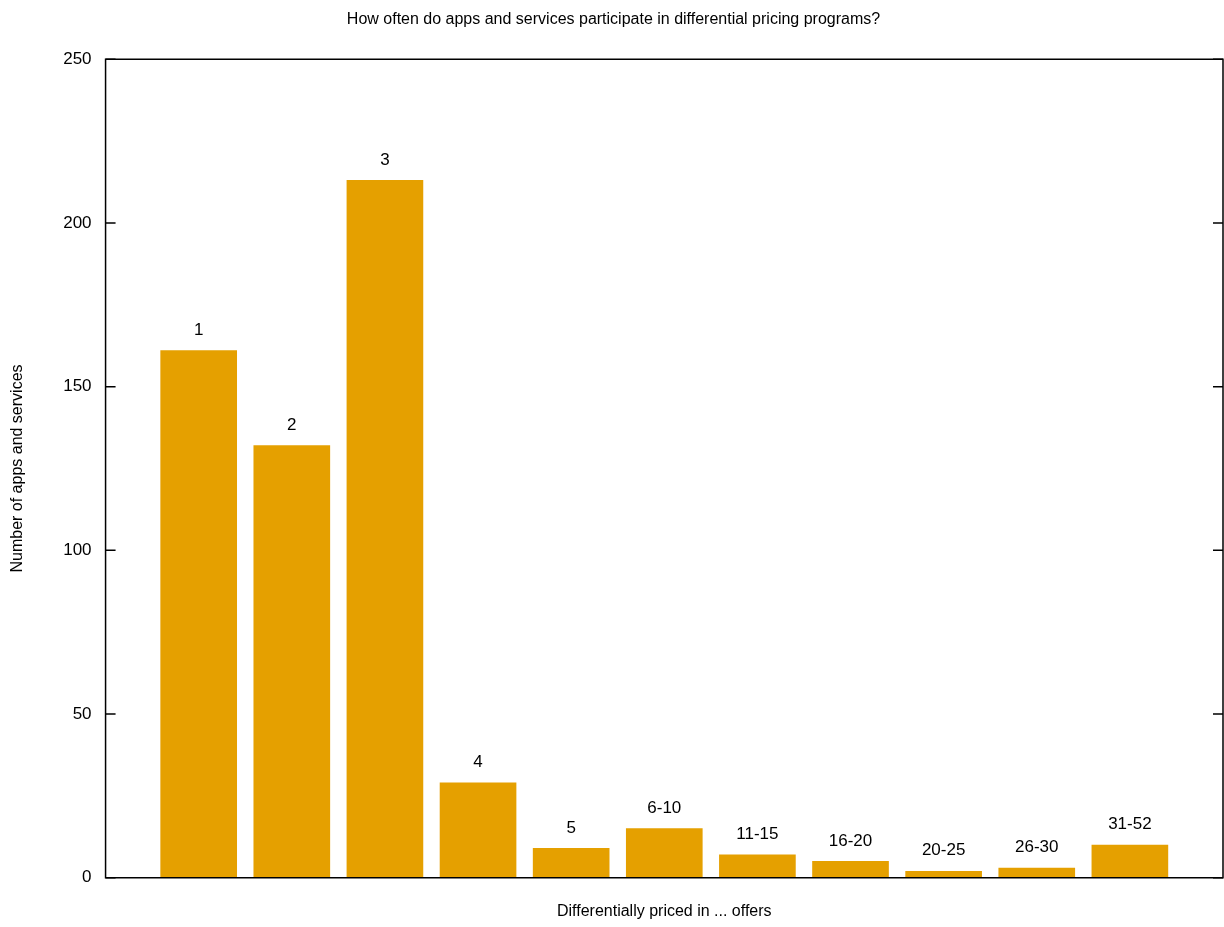  I want to click on y-tick-label: 150, so click(77, 386).